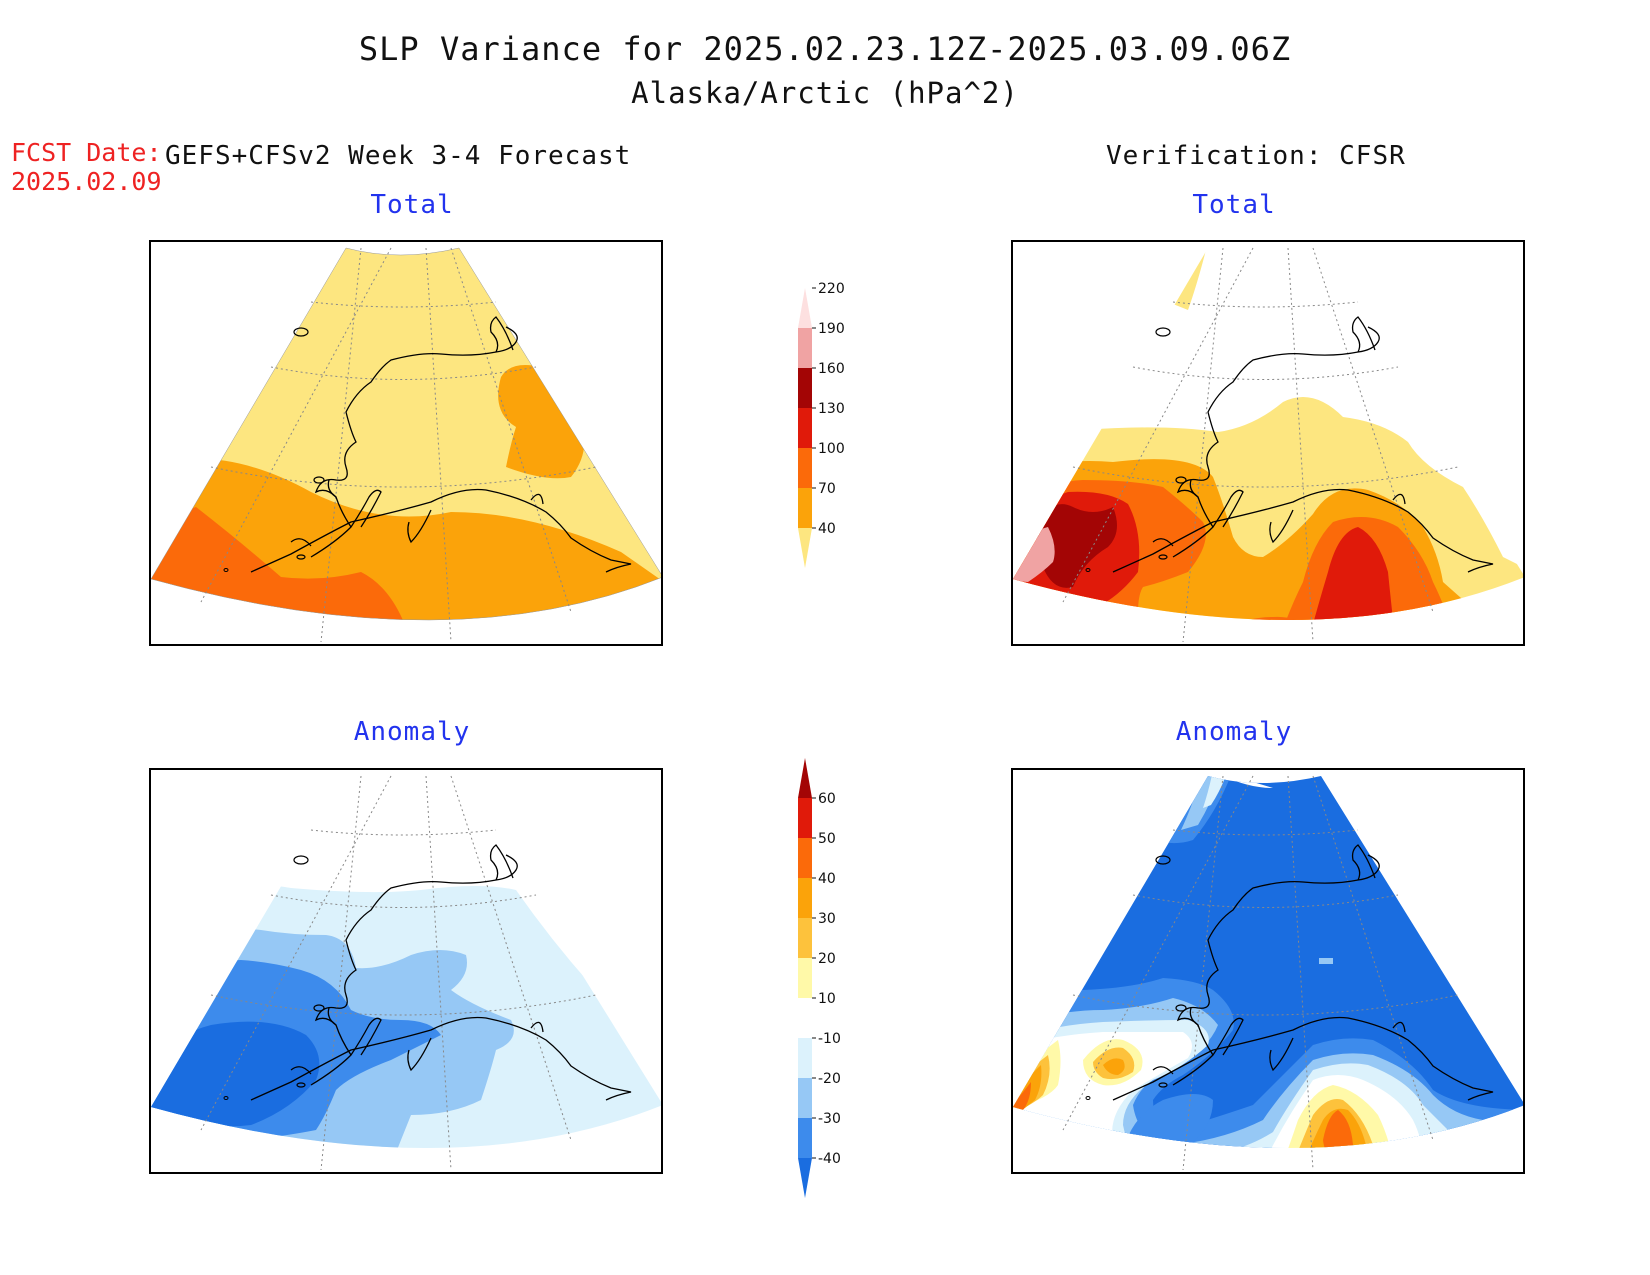  I want to click on map-panel-verification-total, so click(1268, 443).